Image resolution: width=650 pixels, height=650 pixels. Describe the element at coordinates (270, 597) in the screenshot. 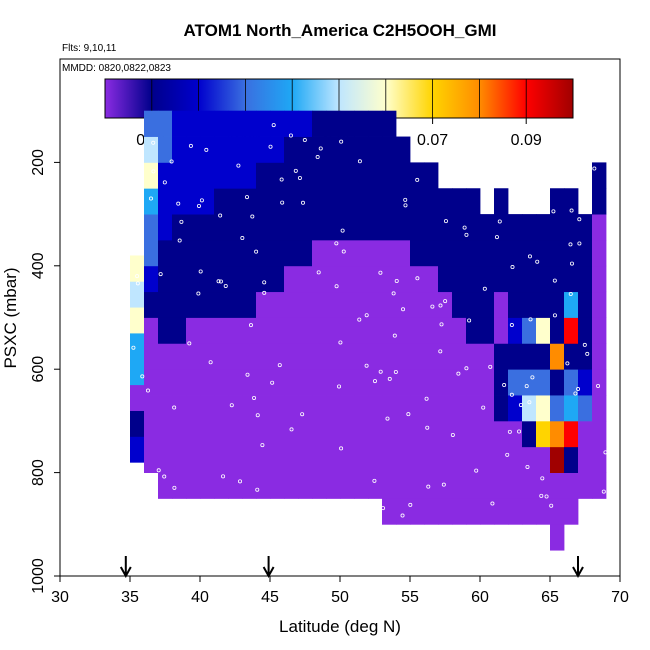

I see `x-tick-label: 45` at that location.